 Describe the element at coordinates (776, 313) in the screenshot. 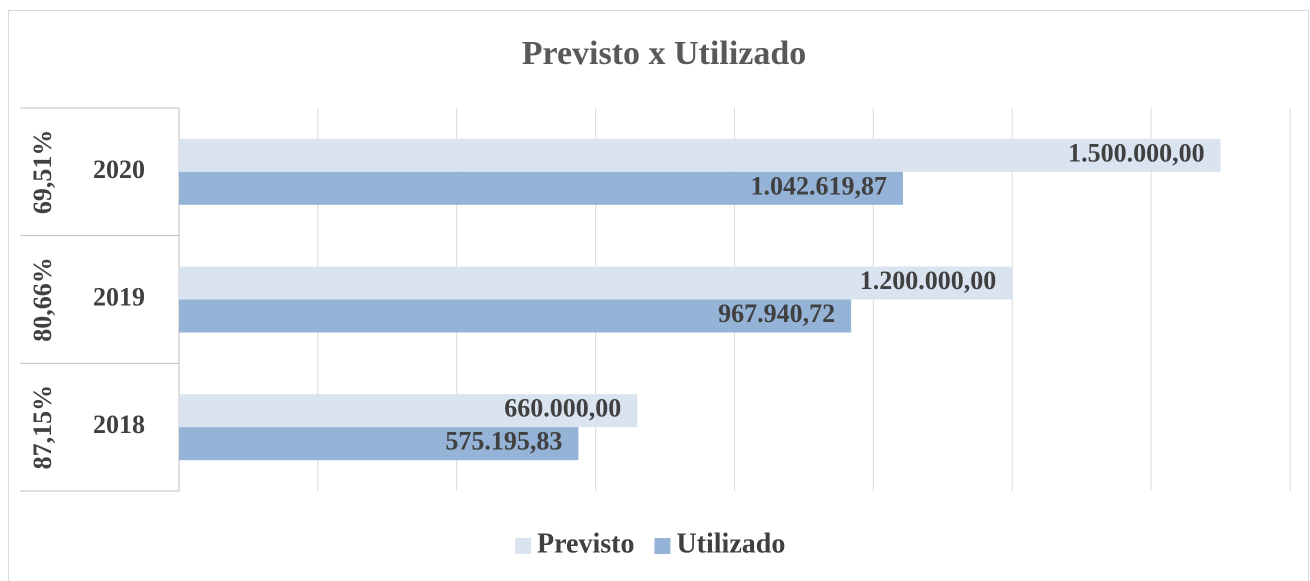

I see `value-label: 967.940,72` at that location.